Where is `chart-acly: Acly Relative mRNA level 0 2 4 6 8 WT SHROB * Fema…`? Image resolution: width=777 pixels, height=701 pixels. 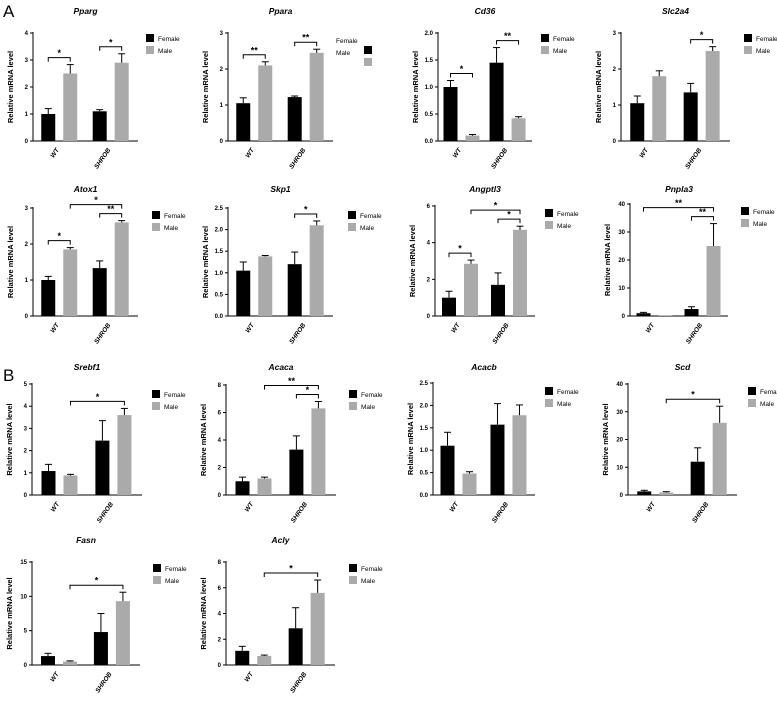 chart-acly: Acly Relative mRNA level 0 2 4 6 8 WT SHROB * Fema… is located at coordinates (291, 614).